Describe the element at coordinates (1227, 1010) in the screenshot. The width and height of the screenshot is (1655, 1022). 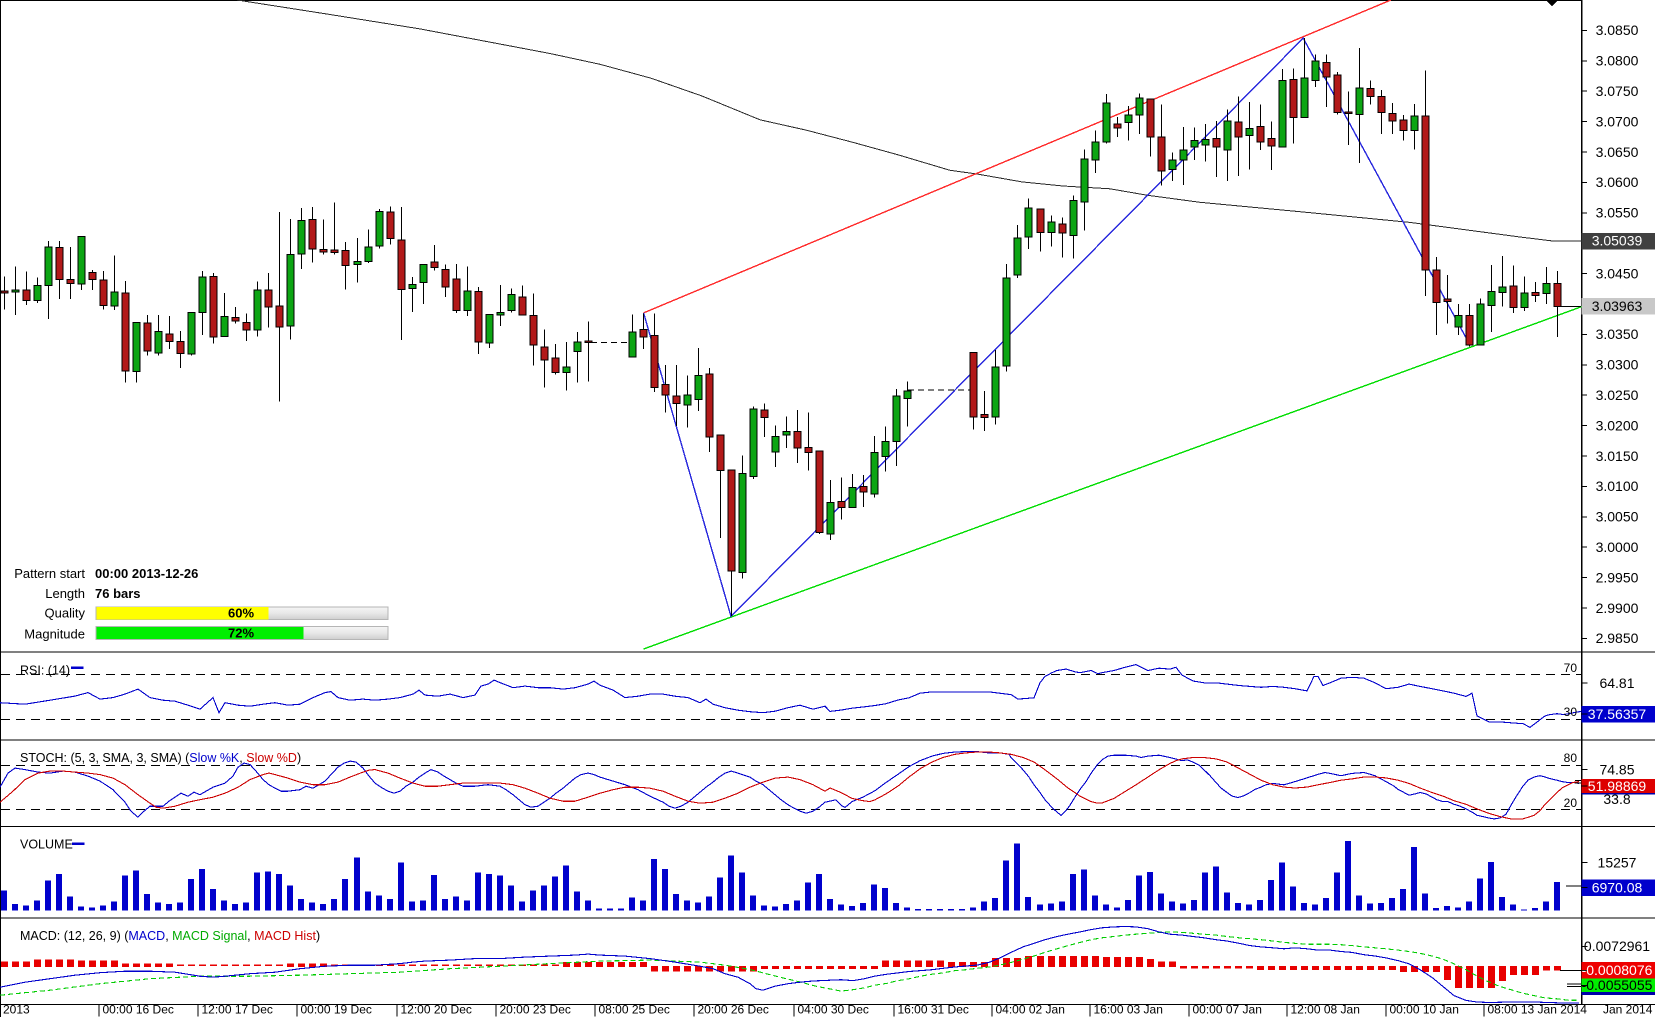
I see `svg-text: 00:00 07 Jan` at that location.